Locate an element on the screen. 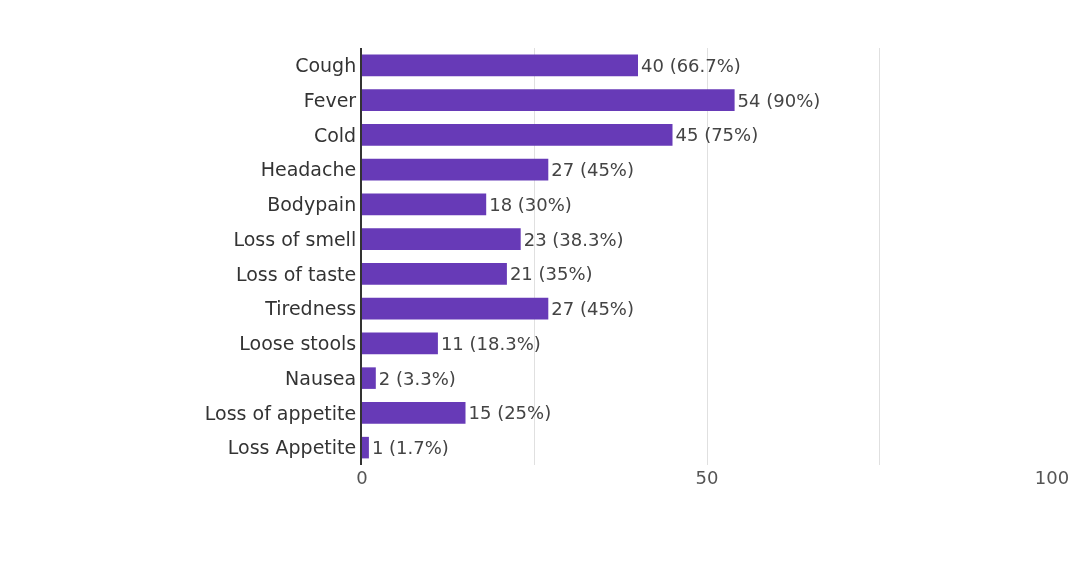 The image size is (1084, 579). y-tick-label: Tiredness is located at coordinates (310, 308).